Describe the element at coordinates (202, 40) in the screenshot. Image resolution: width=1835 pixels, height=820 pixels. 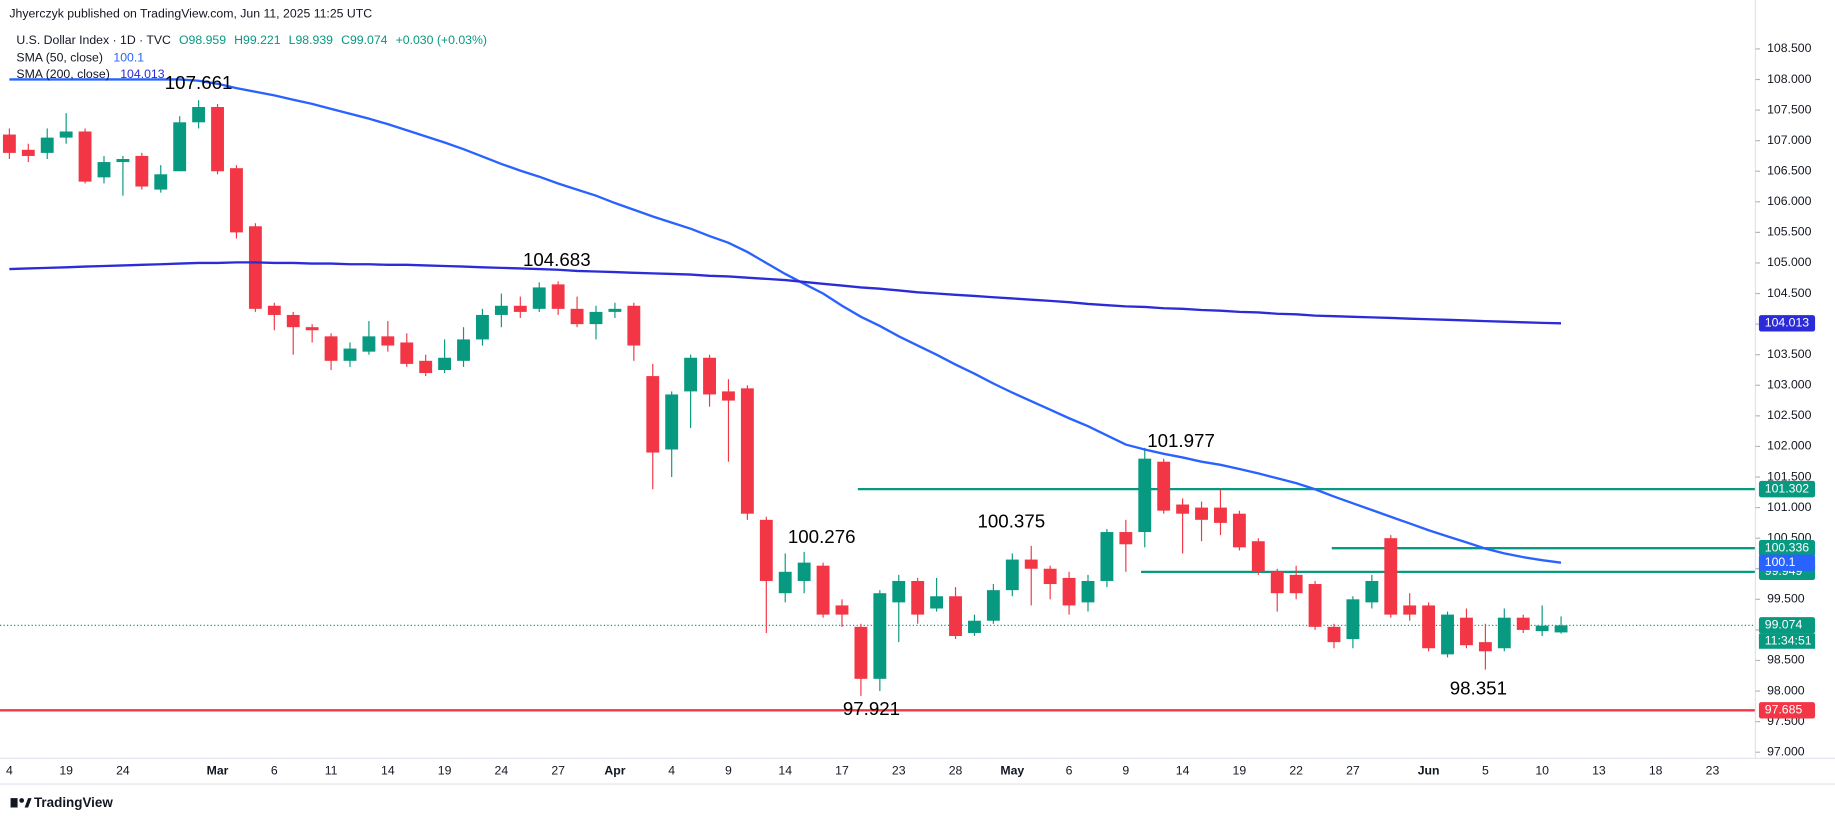
I see `ohlc-open: O98.959` at that location.